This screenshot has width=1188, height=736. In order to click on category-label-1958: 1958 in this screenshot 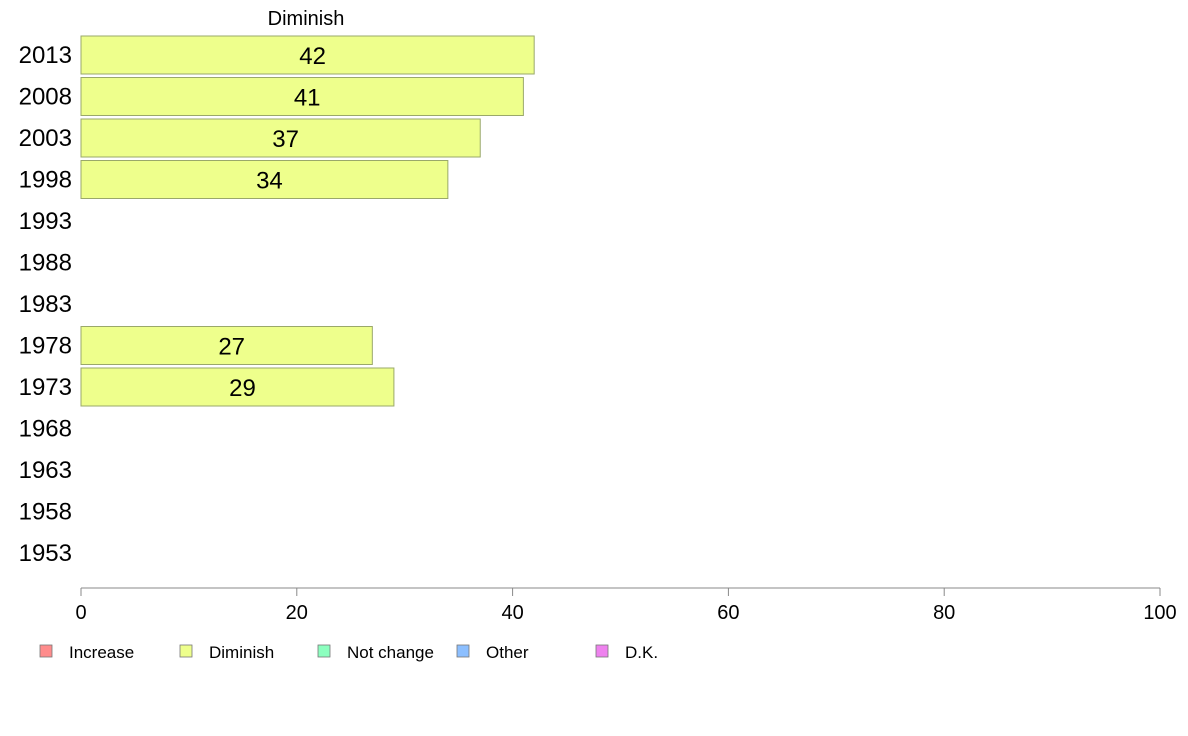, I will do `click(45, 512)`.